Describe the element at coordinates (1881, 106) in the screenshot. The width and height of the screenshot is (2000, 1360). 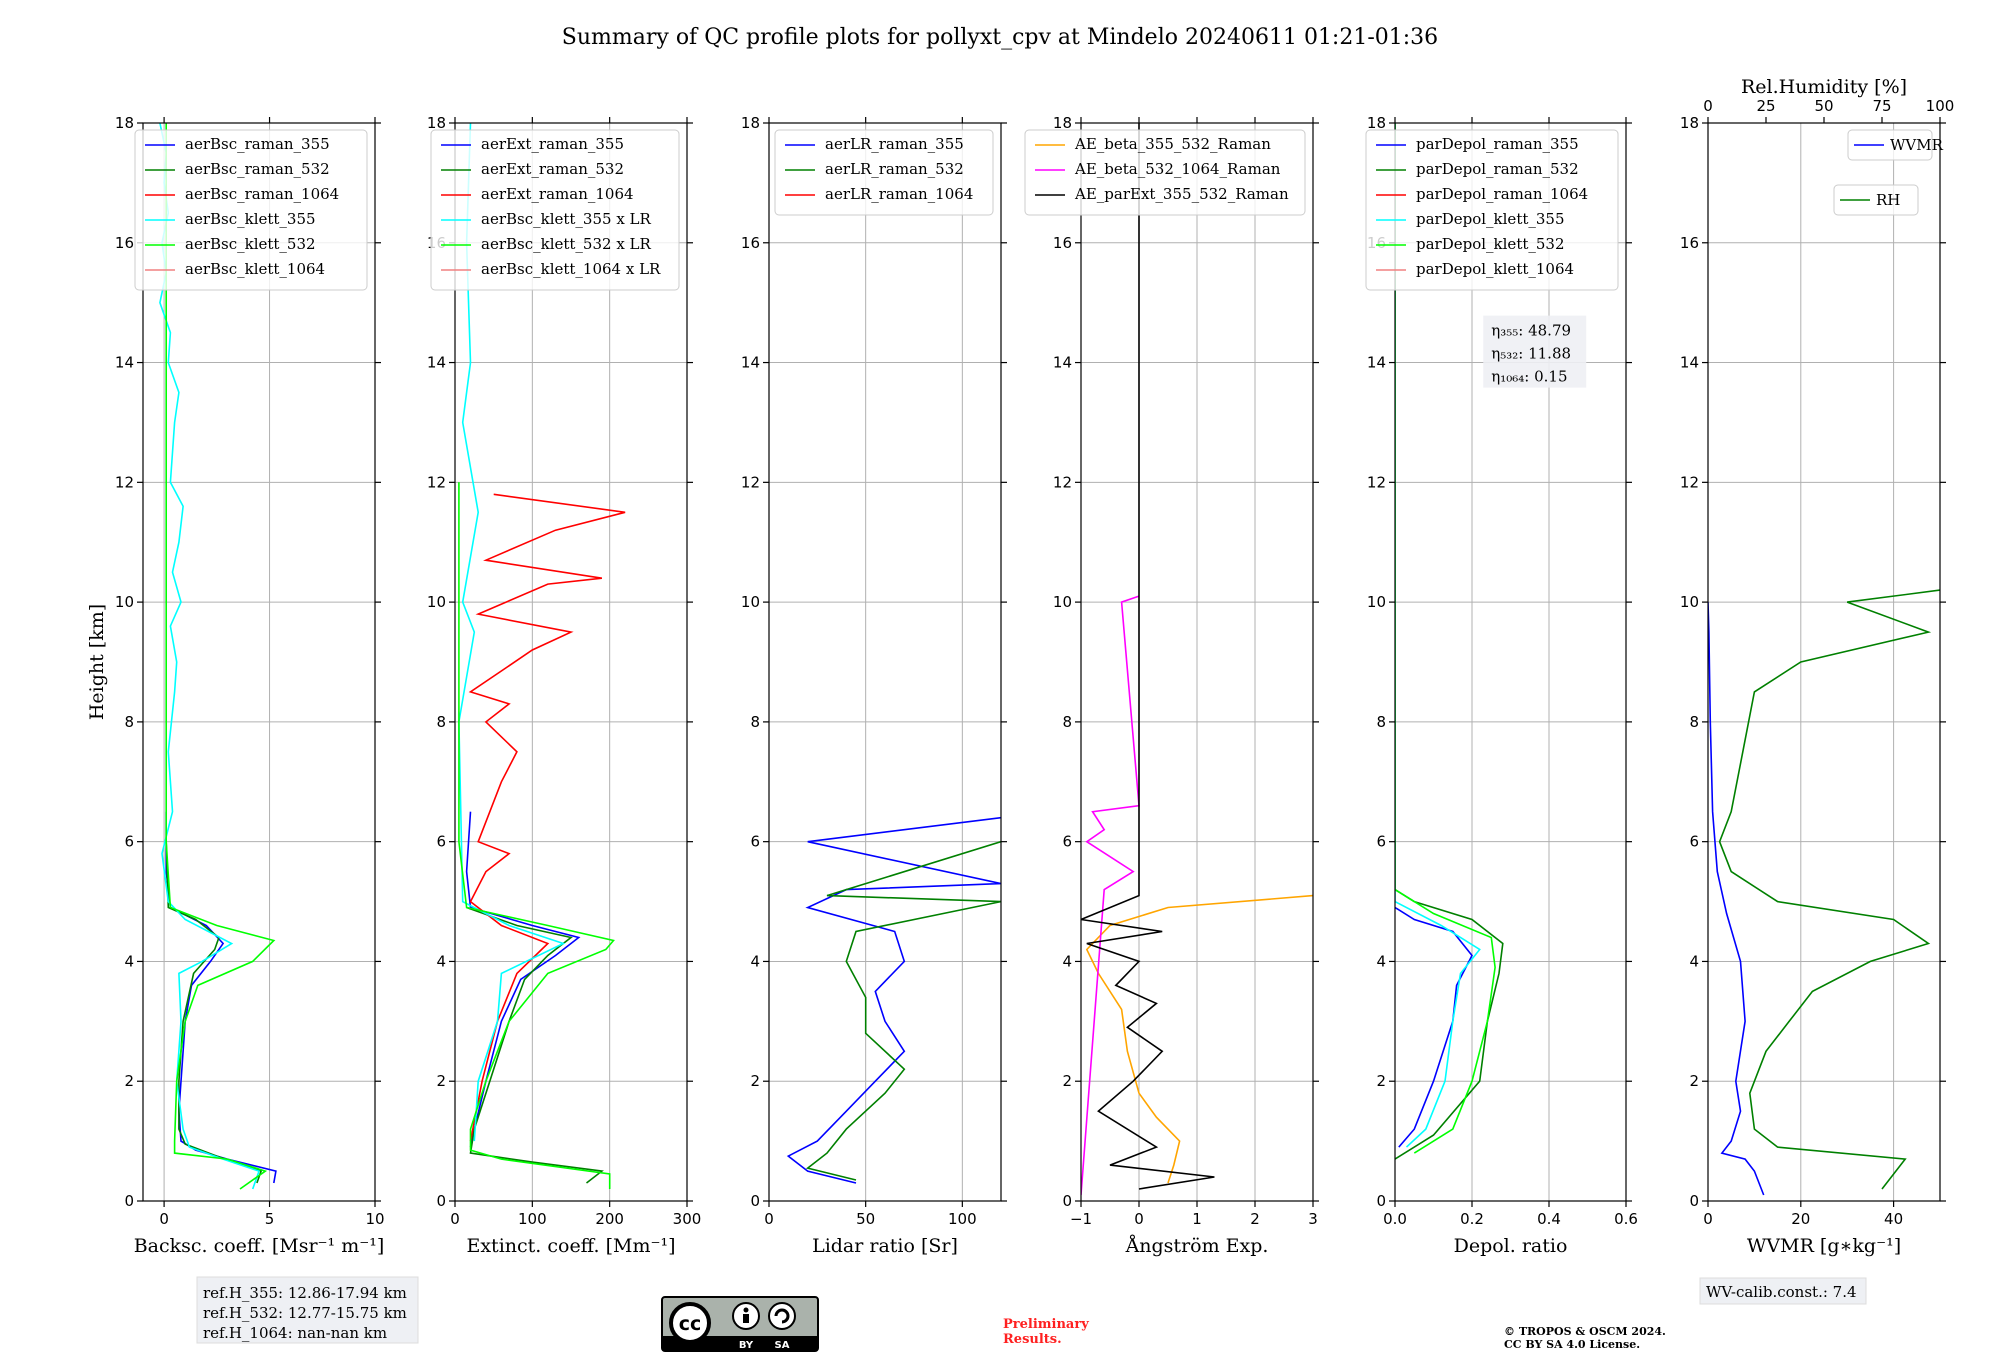
I see `top-x-tick-label: 75` at that location.